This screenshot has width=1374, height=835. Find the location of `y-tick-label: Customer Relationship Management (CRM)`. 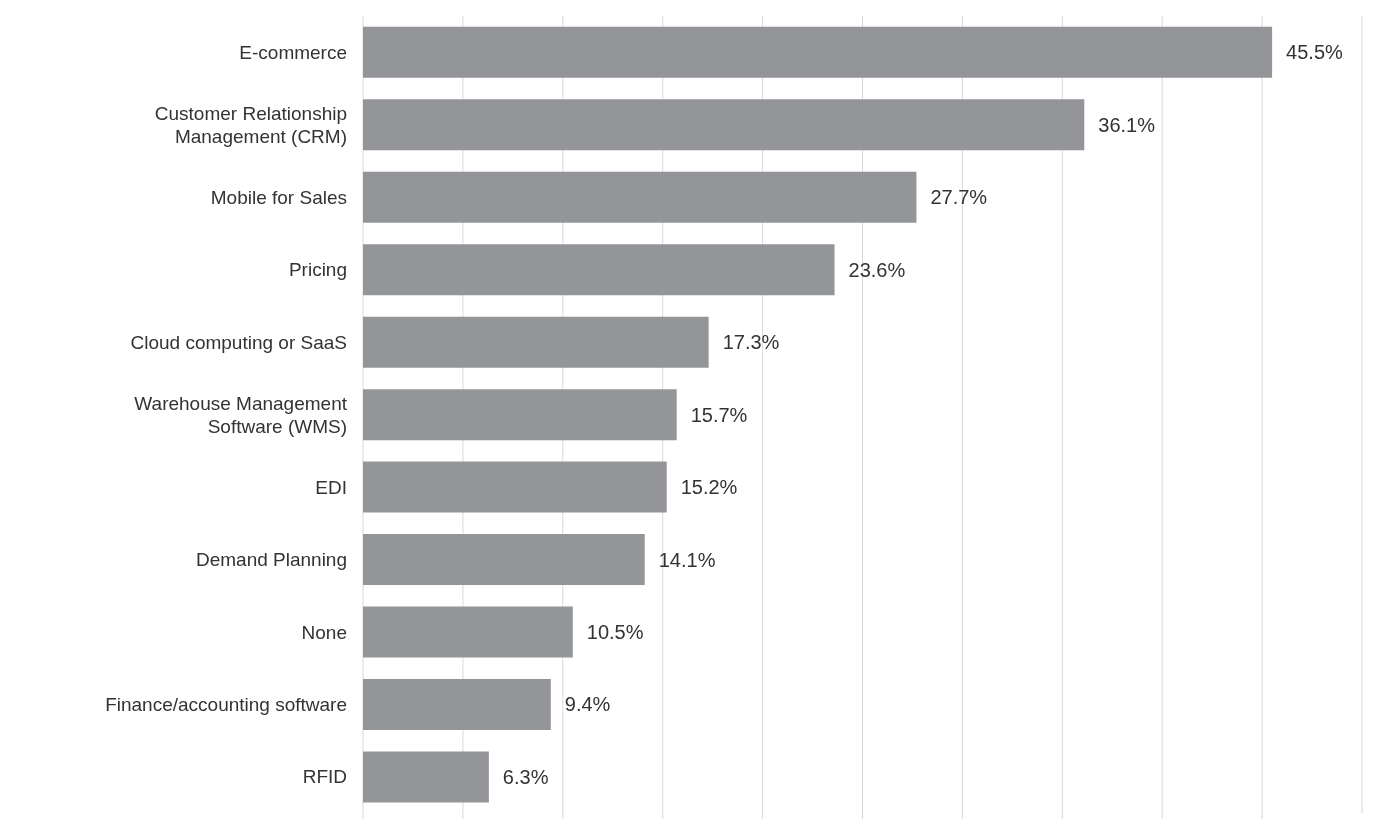

y-tick-label: Customer Relationship Management (CRM) is located at coordinates (250, 124).